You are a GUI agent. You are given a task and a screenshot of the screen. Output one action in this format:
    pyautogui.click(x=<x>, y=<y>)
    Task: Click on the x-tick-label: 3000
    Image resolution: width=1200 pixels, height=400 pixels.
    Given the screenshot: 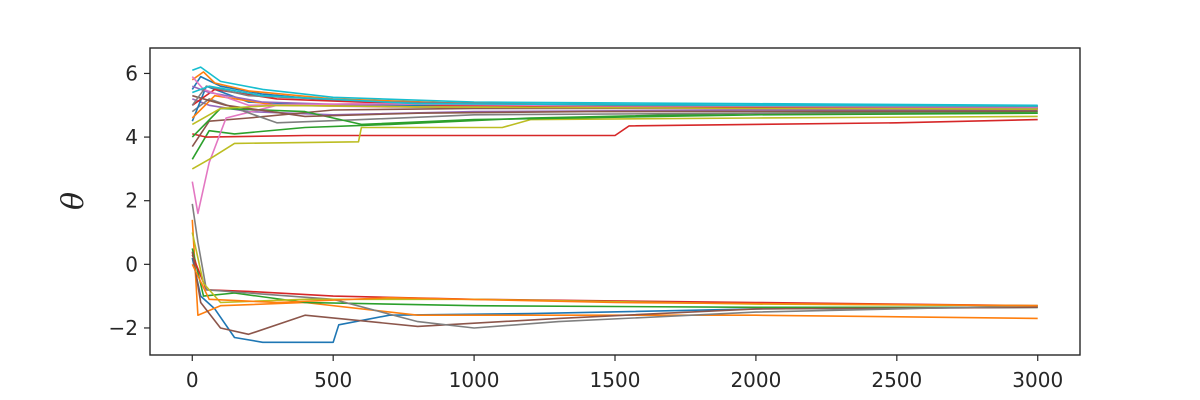 What is the action you would take?
    pyautogui.click(x=1037, y=380)
    